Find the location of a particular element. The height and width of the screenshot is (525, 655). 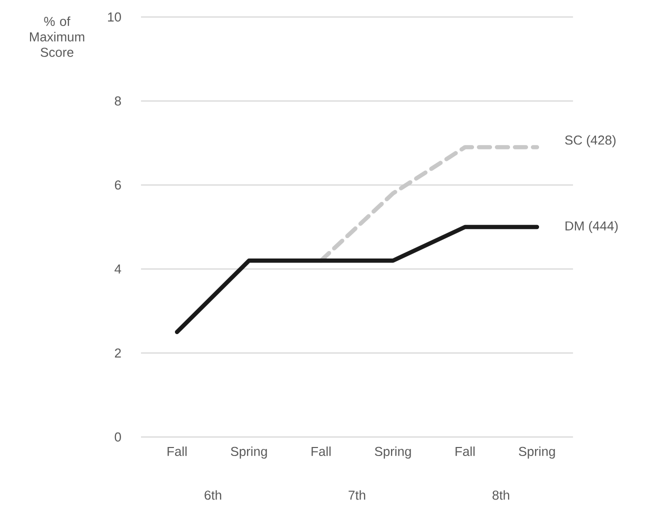

y-tick-label: 0 is located at coordinates (117, 437).